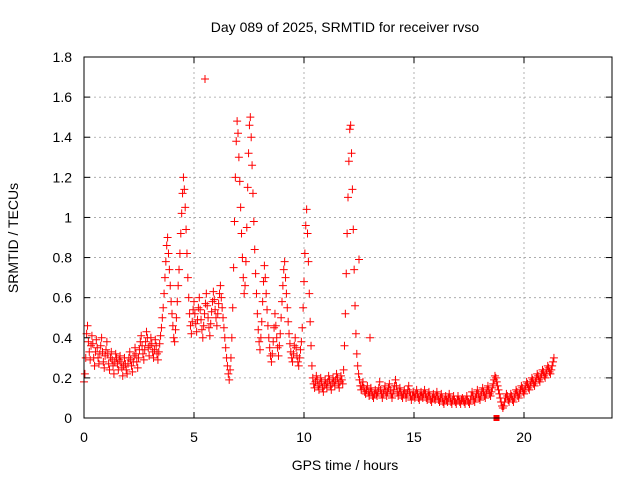 This screenshot has height=480, width=640. What do you see at coordinates (194, 437) in the screenshot?
I see `x-tick-label: 5` at bounding box center [194, 437].